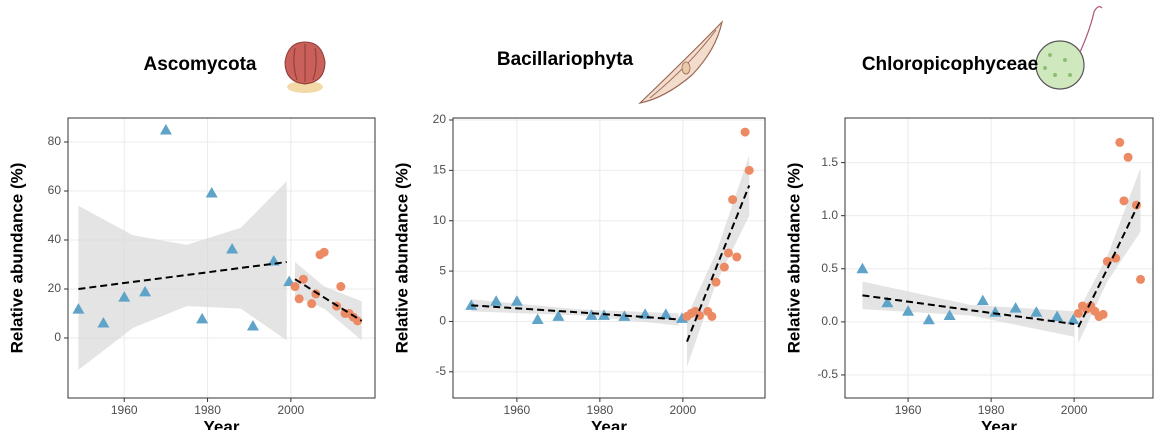 This screenshot has width=1158, height=430. What do you see at coordinates (827, 374) in the screenshot?
I see `y-tick-label: -0.5` at bounding box center [827, 374].